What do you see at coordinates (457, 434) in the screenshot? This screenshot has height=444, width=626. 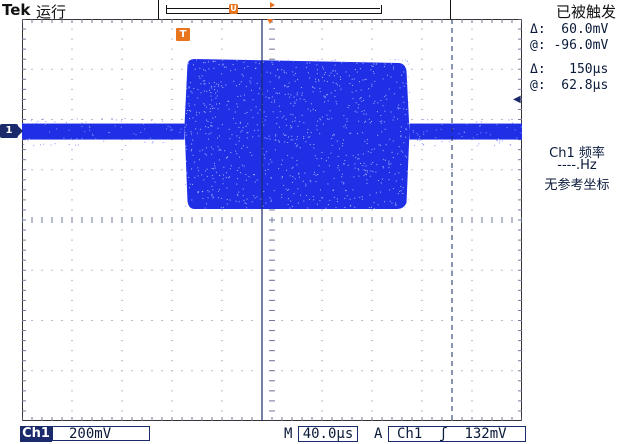 I see `trigger-settings: Ch1 ʃ 132mV` at bounding box center [457, 434].